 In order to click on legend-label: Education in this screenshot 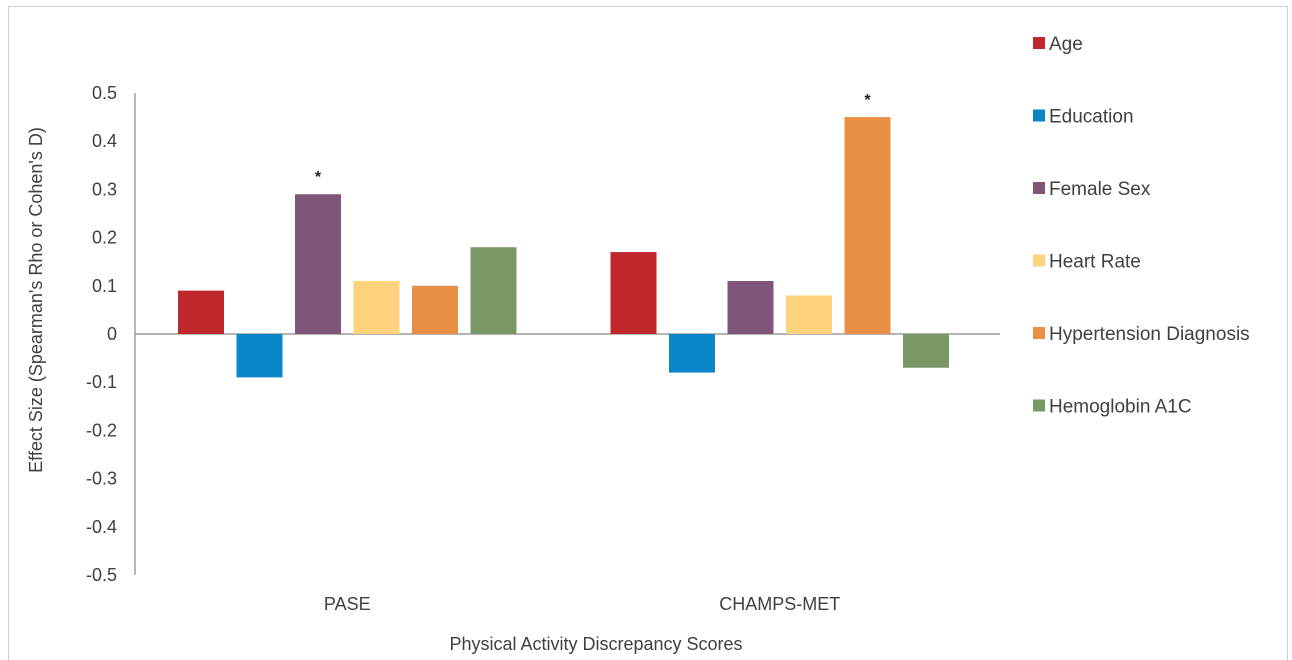, I will do `click(1091, 117)`.